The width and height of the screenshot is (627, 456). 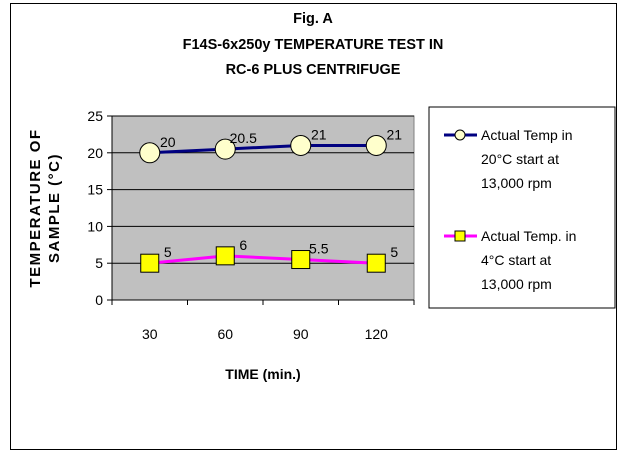 What do you see at coordinates (100, 208) in the screenshot?
I see `y-axis: 0 5 10 15 20 25` at bounding box center [100, 208].